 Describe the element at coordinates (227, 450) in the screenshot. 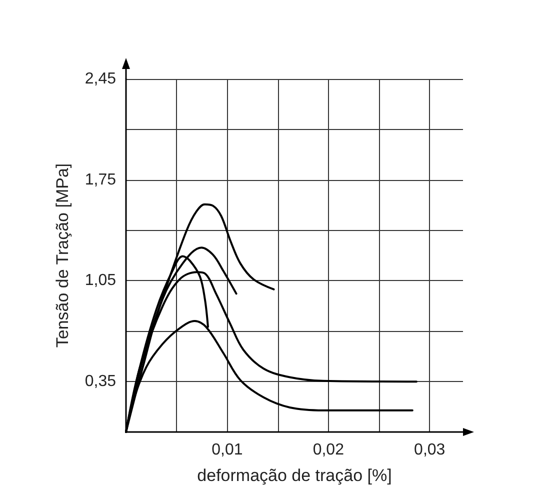

I see `x-tick-label: 0,01` at that location.